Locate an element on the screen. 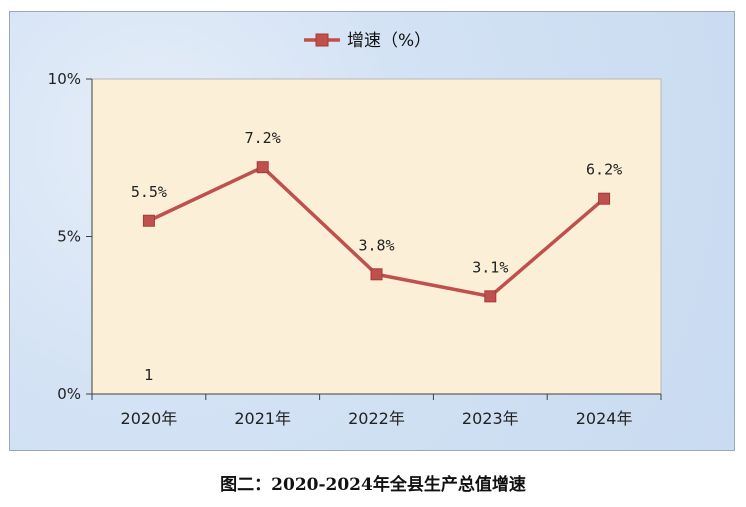 The height and width of the screenshot is (507, 746). x-tick-label: 2024年 is located at coordinates (604, 418).